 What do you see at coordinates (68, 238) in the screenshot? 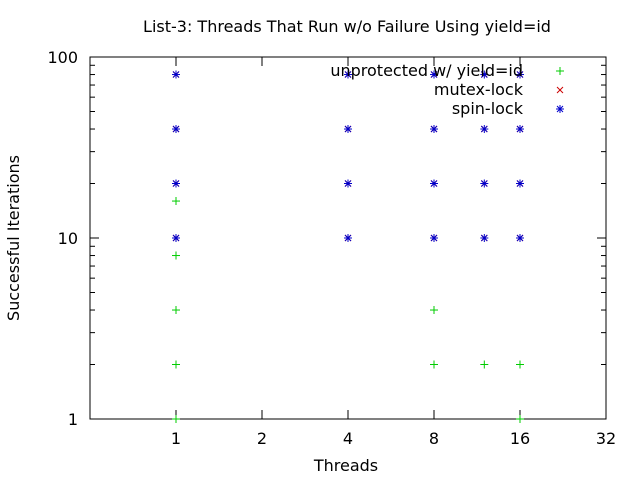
I see `y-tick-label: 10` at bounding box center [68, 238].